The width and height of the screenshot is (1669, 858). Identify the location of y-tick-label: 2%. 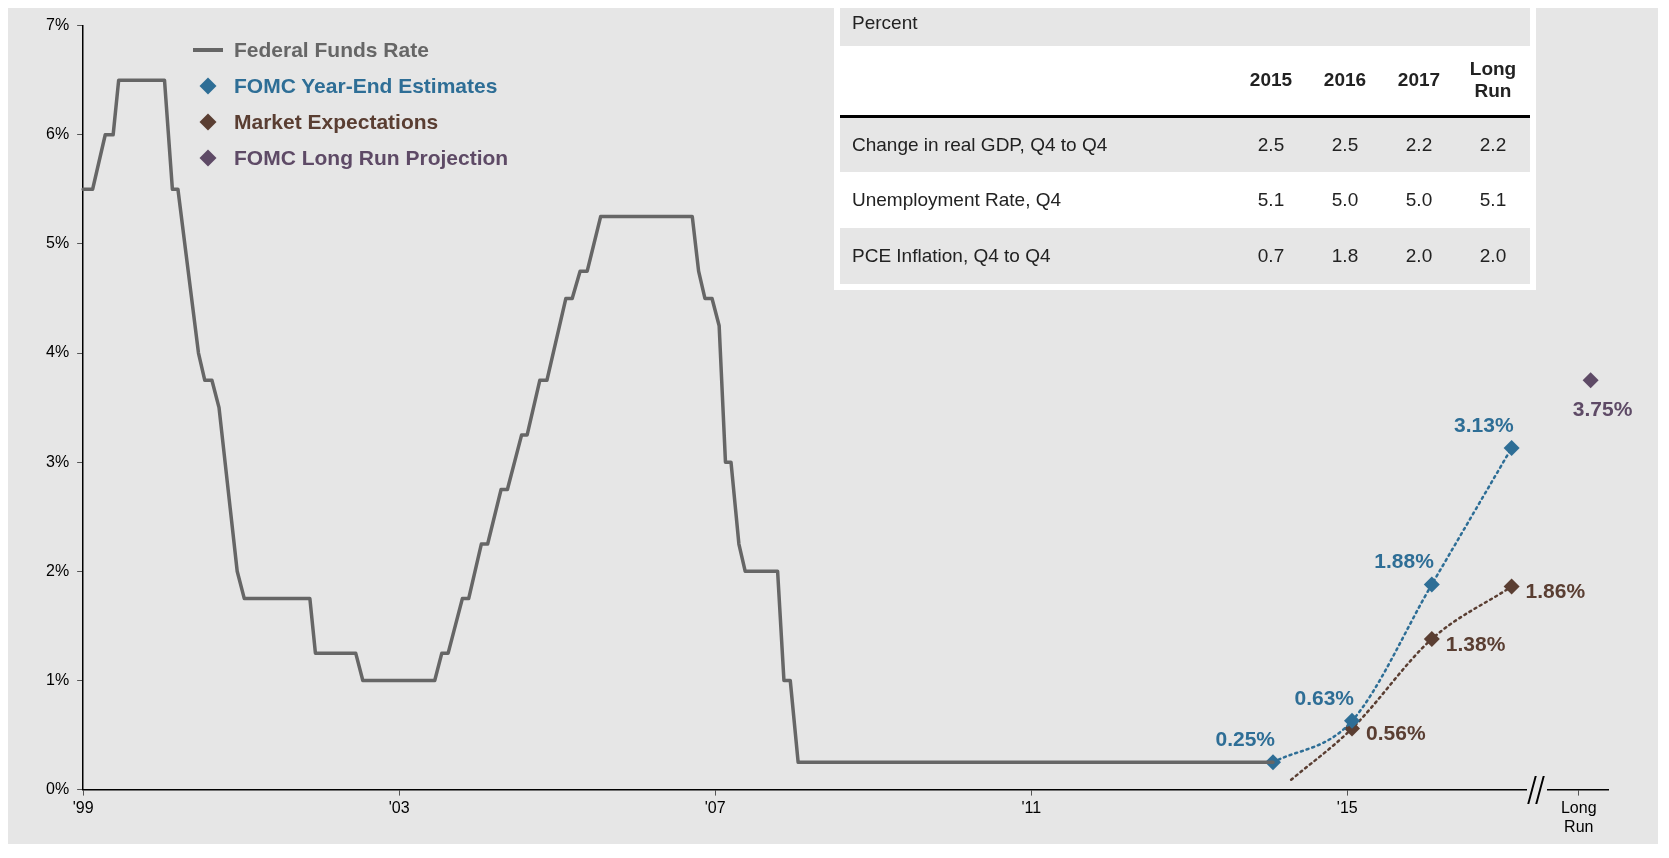
(58, 570).